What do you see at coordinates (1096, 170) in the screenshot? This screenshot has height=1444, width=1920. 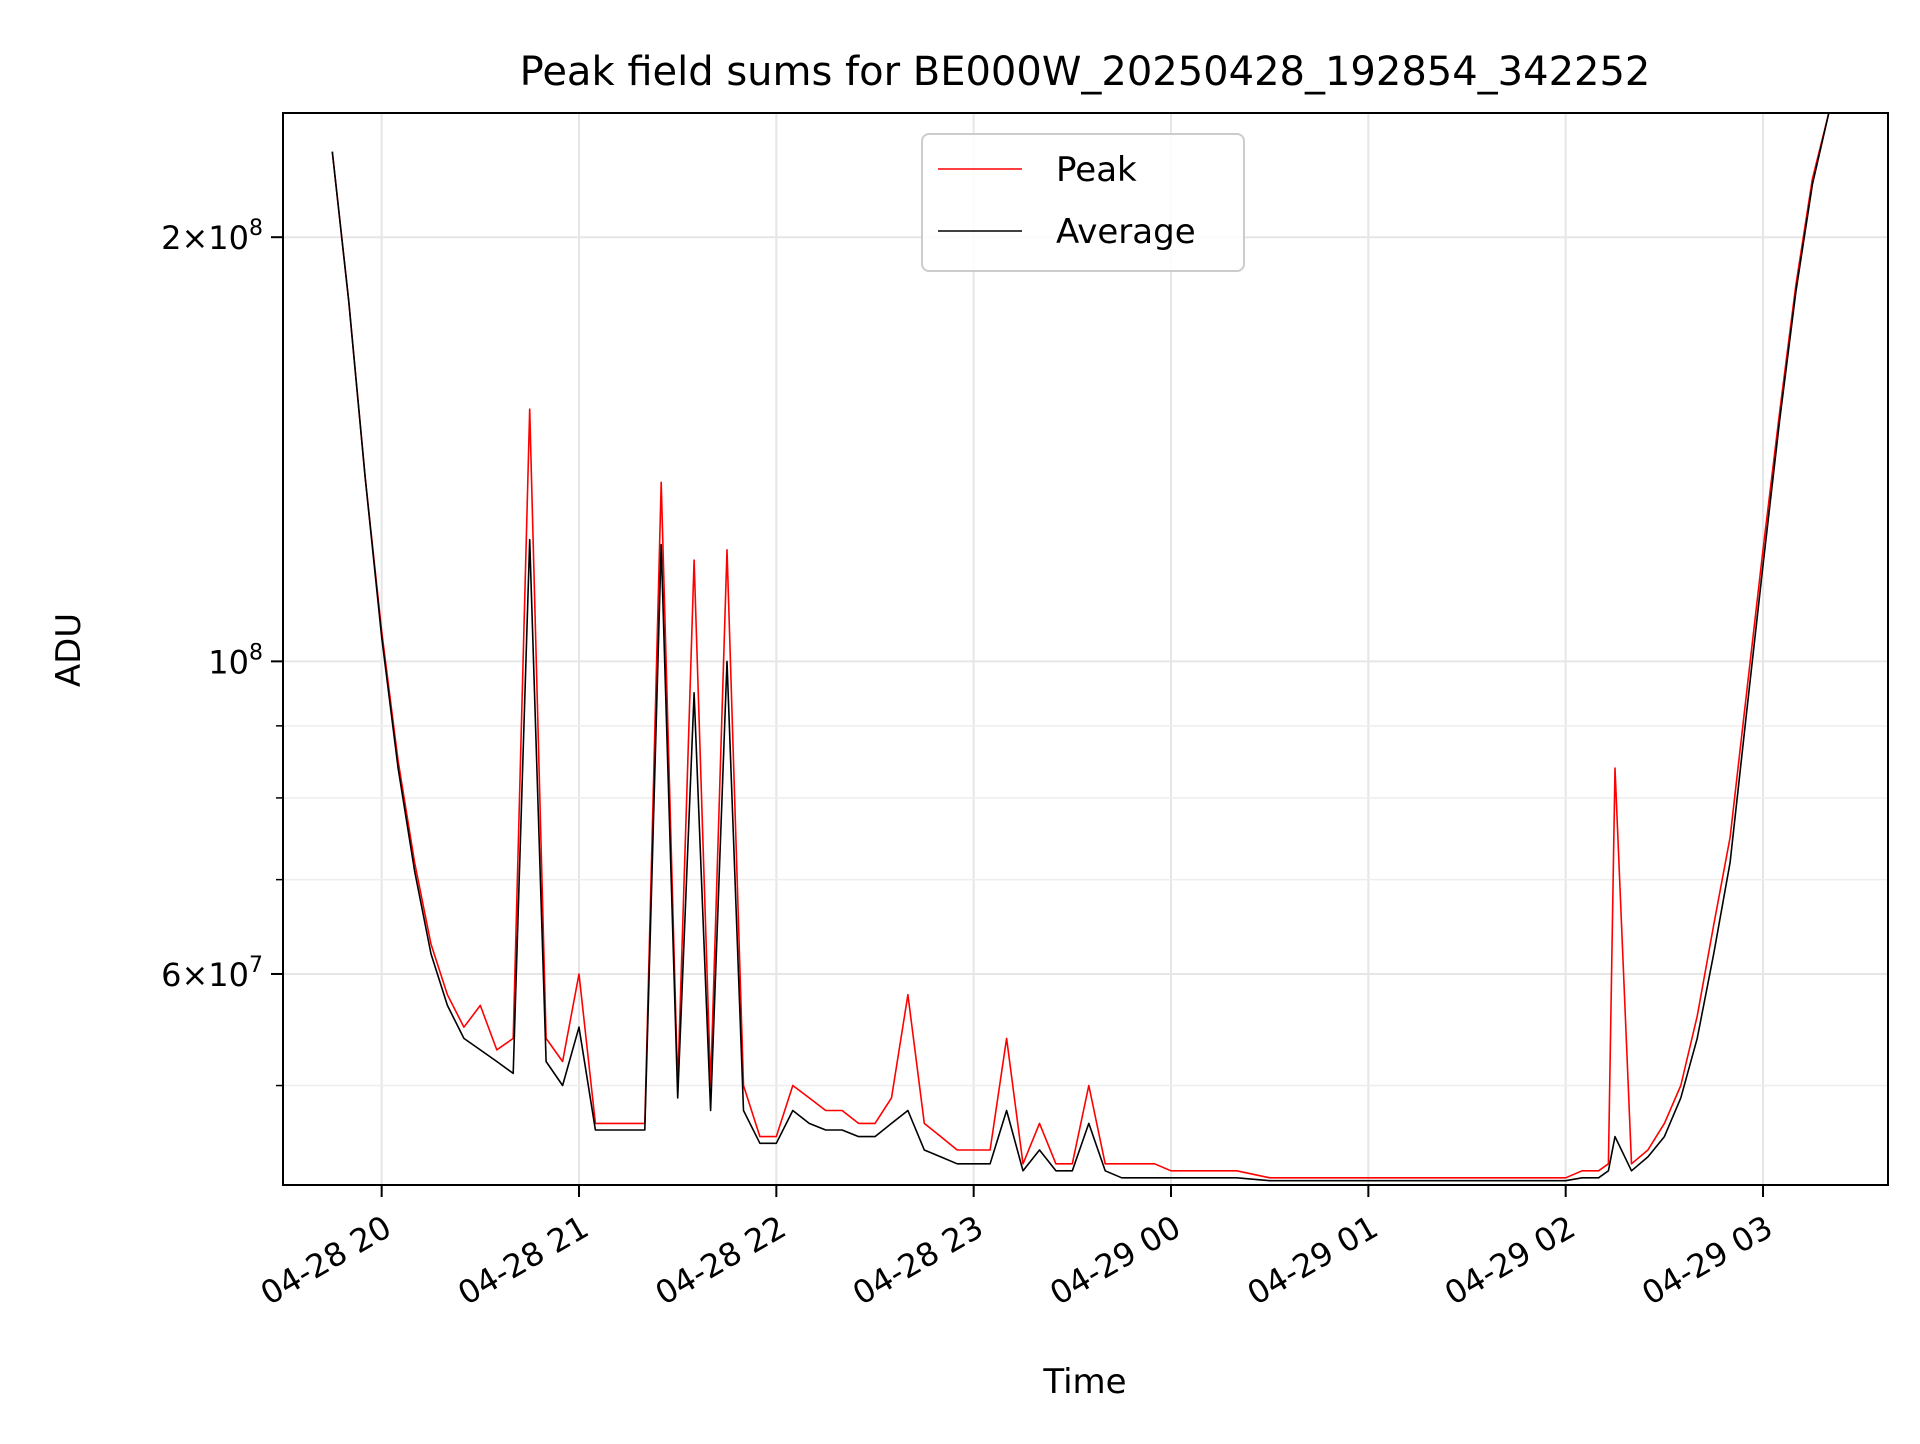 I see `legend-label-peak: Peak` at bounding box center [1096, 170].